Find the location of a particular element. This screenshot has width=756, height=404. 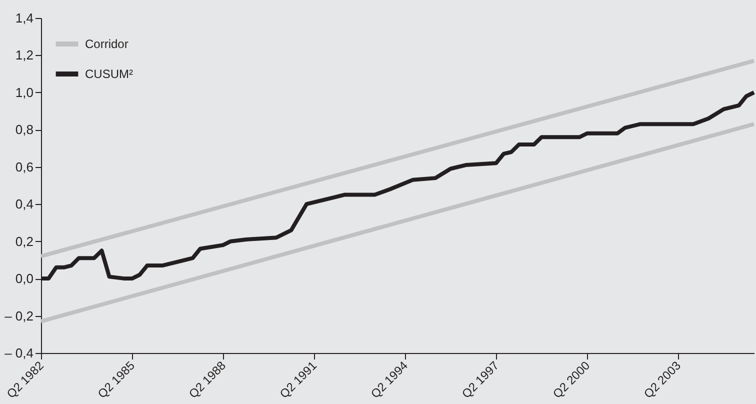

legend-label: CUSUM² is located at coordinates (109, 74).